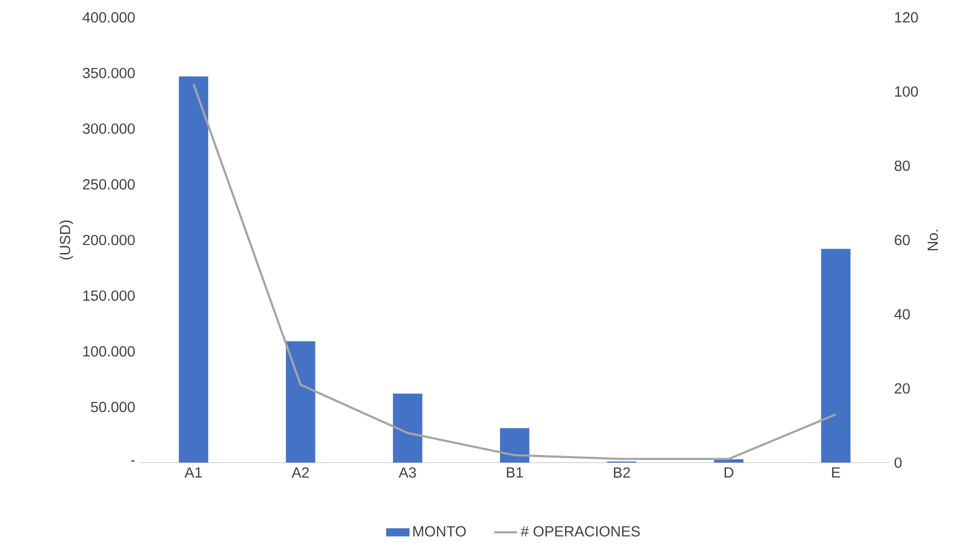 This screenshot has height=552, width=968. I want to click on y-tick-label: -, so click(133, 461).